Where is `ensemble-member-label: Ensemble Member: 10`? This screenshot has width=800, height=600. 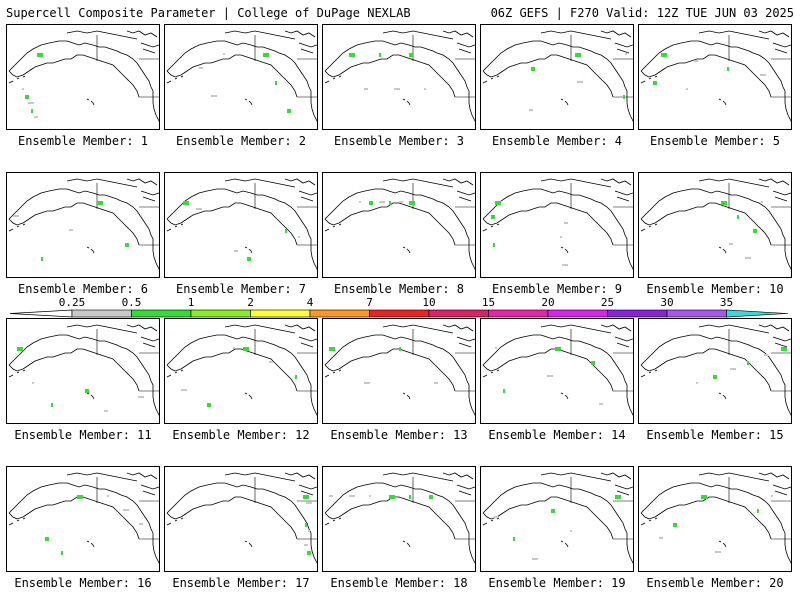 ensemble-member-label: Ensemble Member: 10 is located at coordinates (715, 289).